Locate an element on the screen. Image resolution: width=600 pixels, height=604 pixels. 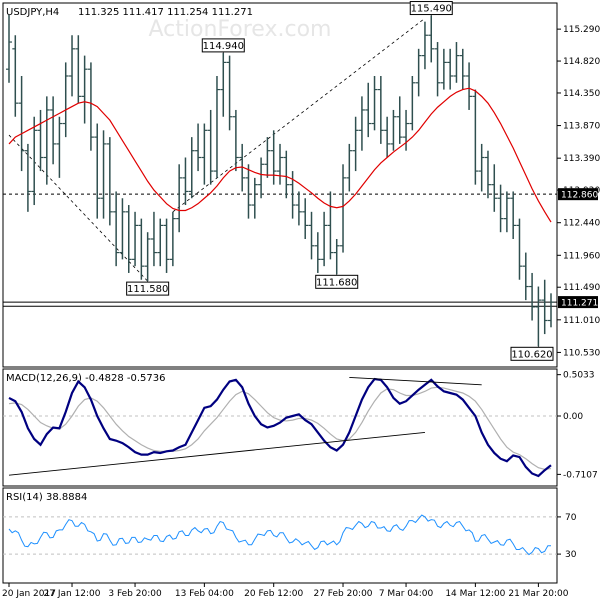
rsi-pane-border is located at coordinates (280, 535).